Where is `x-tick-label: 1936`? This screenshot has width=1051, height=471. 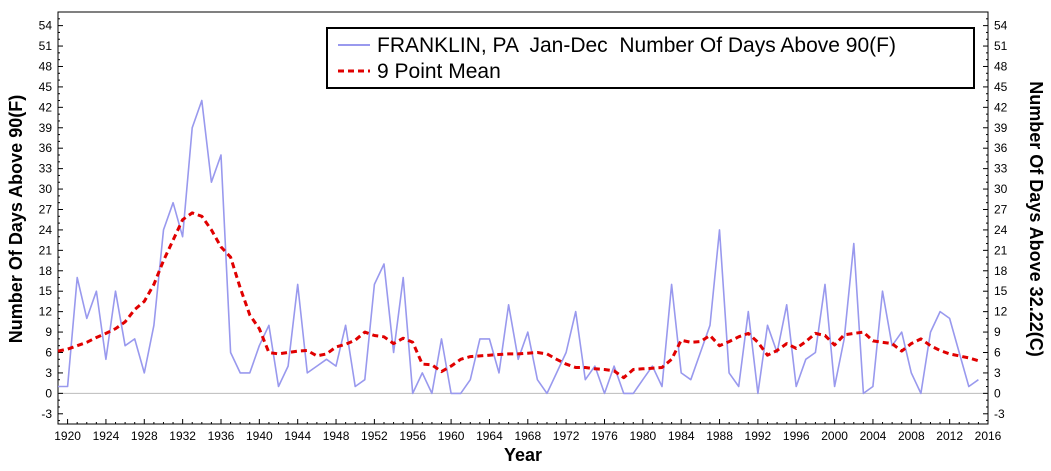 x-tick-label: 1936 is located at coordinates (221, 436).